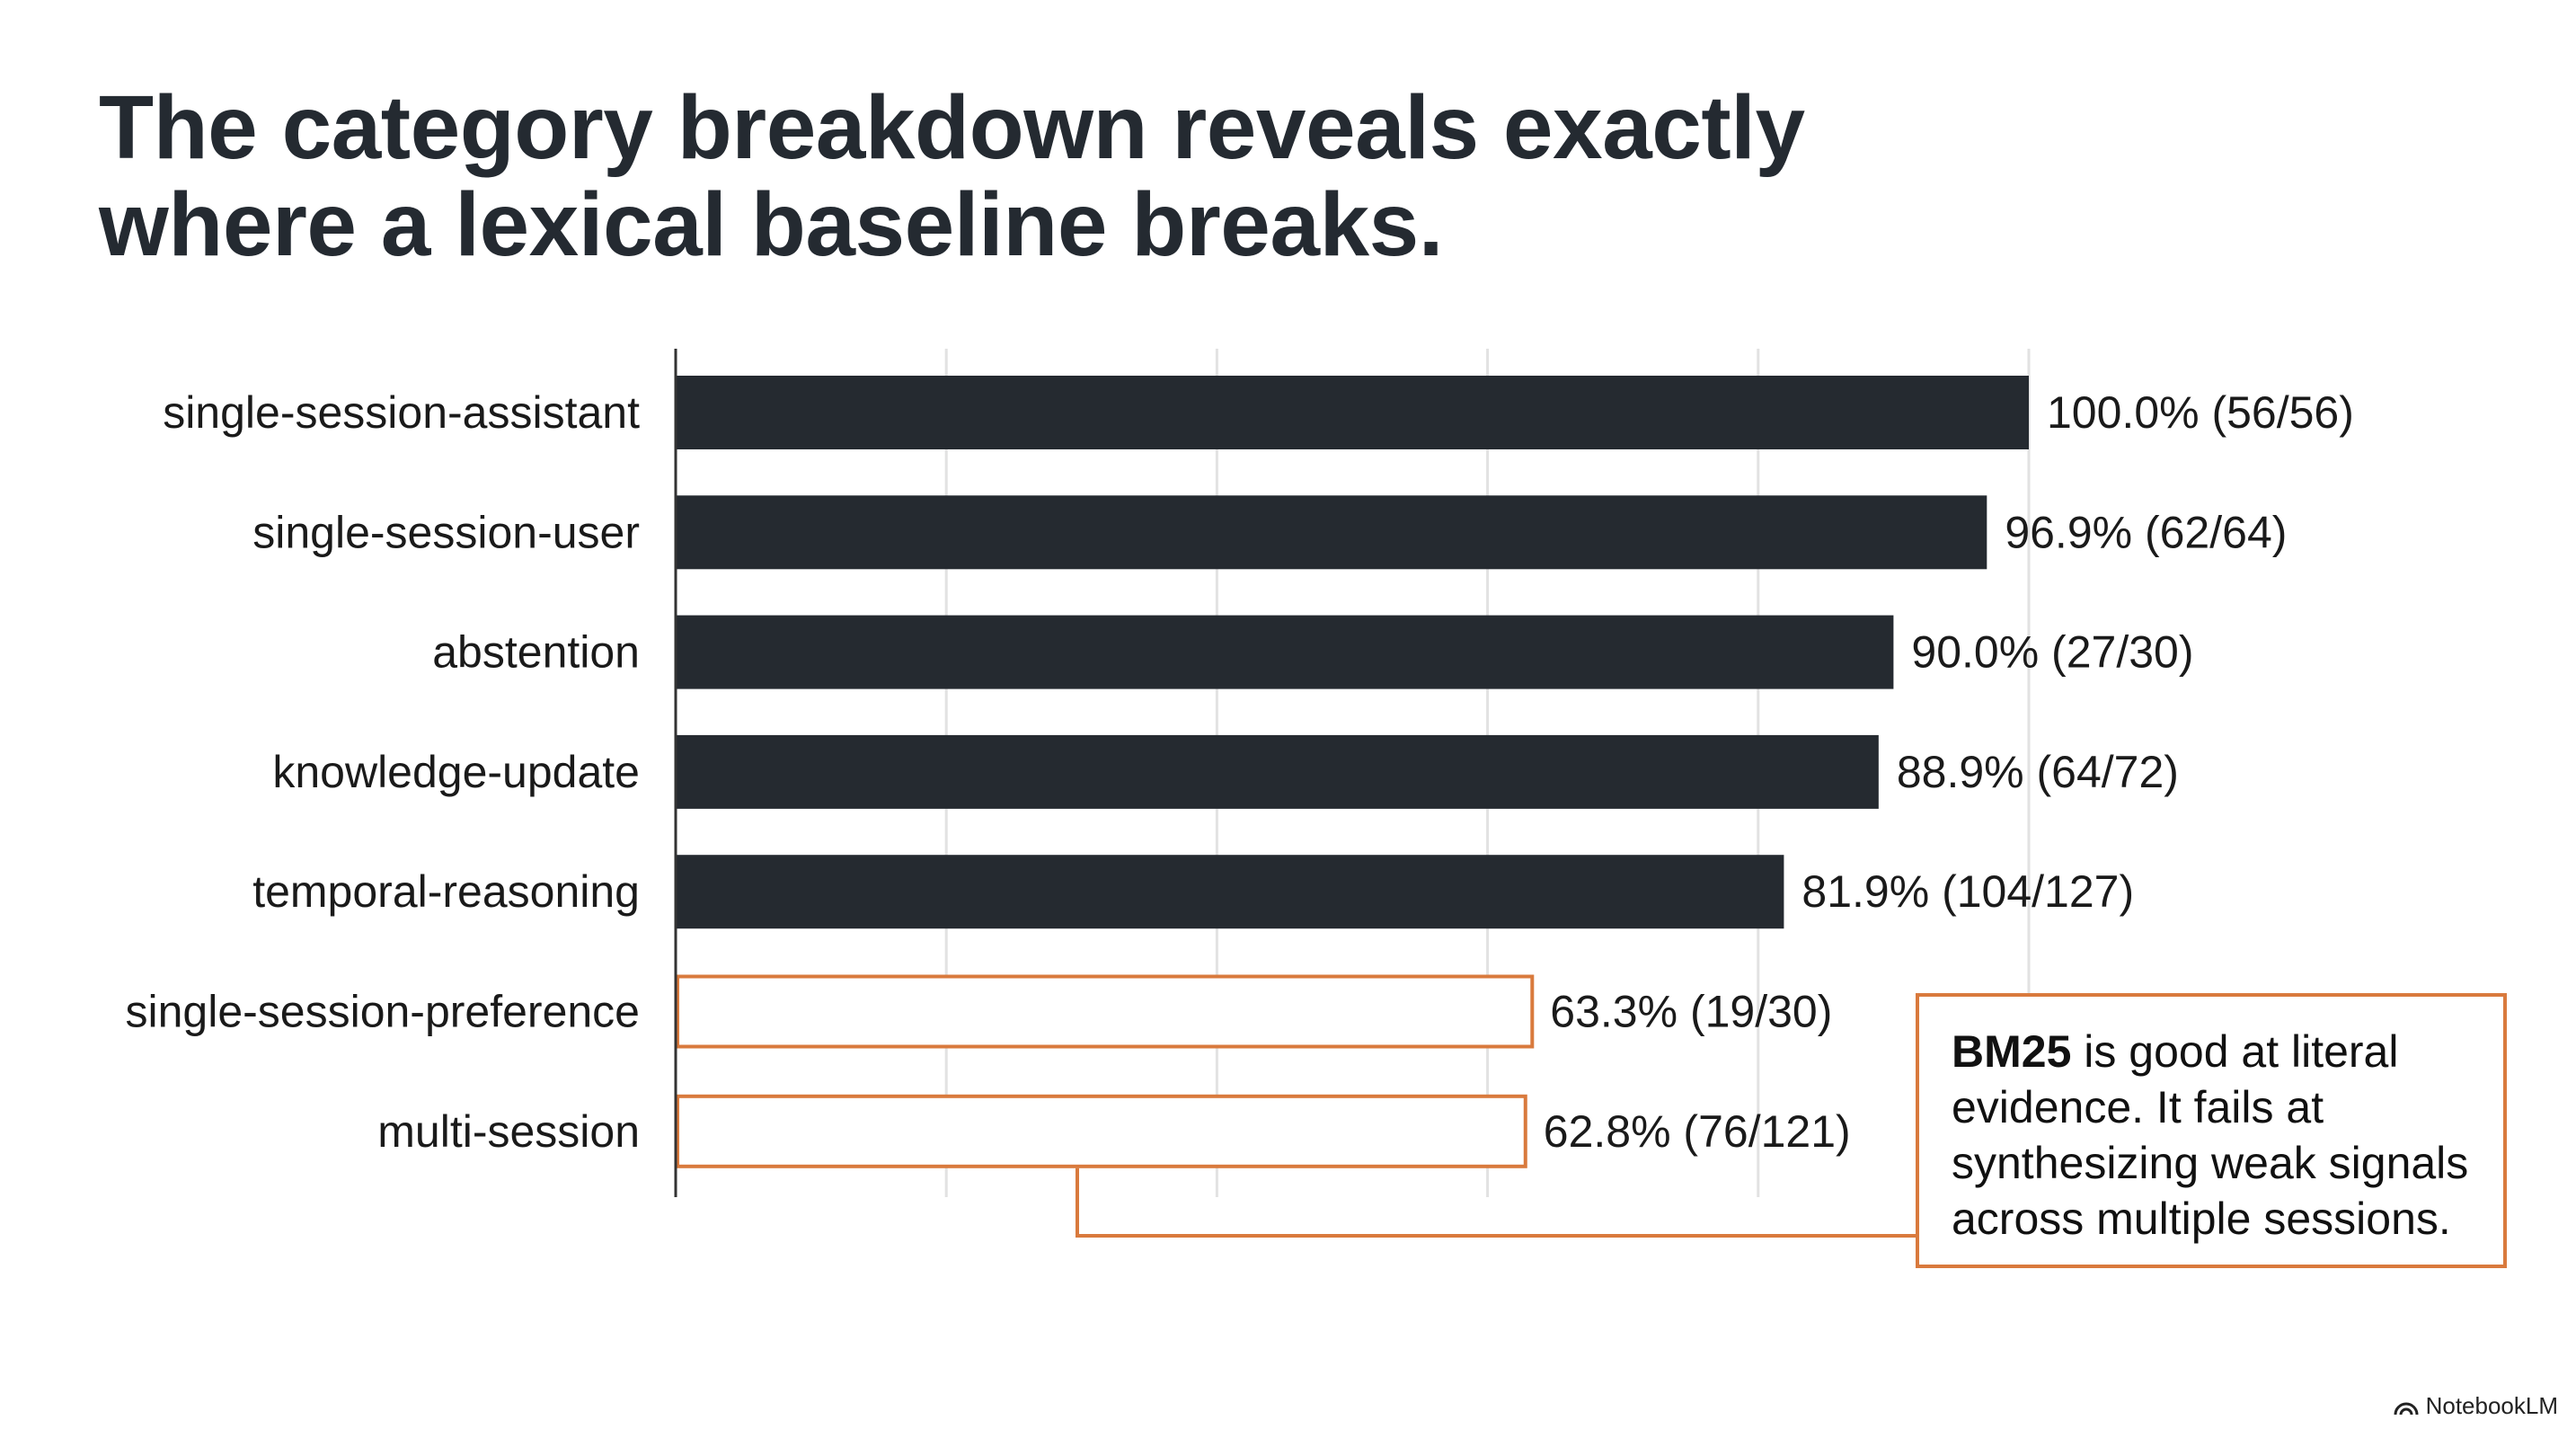 The image size is (2576, 1438). What do you see at coordinates (771, 224) in the screenshot?
I see `title-line-2: where a lexical baseline breaks.` at bounding box center [771, 224].